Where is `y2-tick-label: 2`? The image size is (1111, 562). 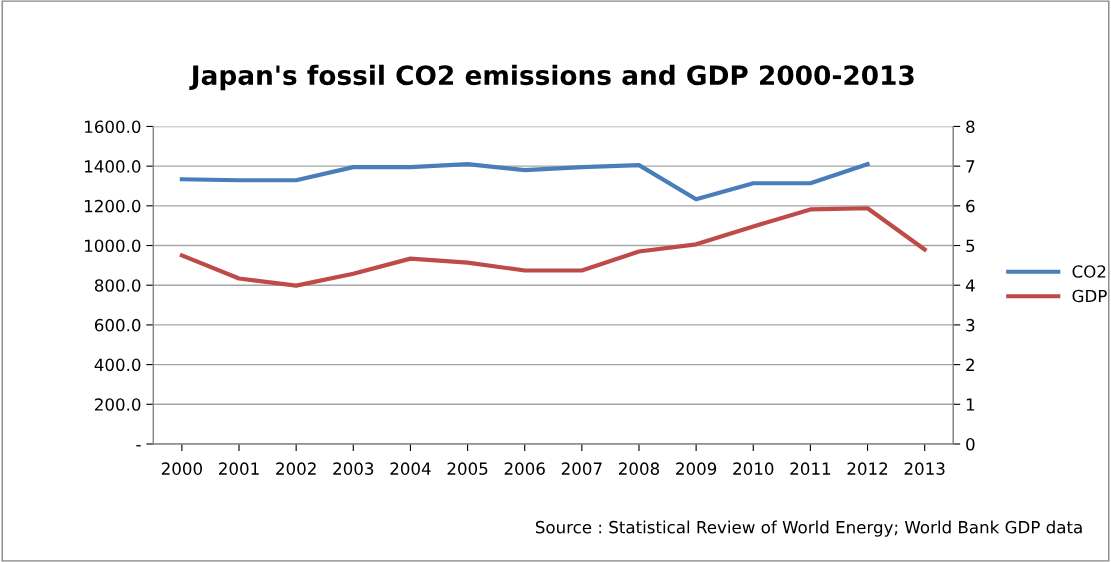 y2-tick-label: 2 is located at coordinates (970, 364).